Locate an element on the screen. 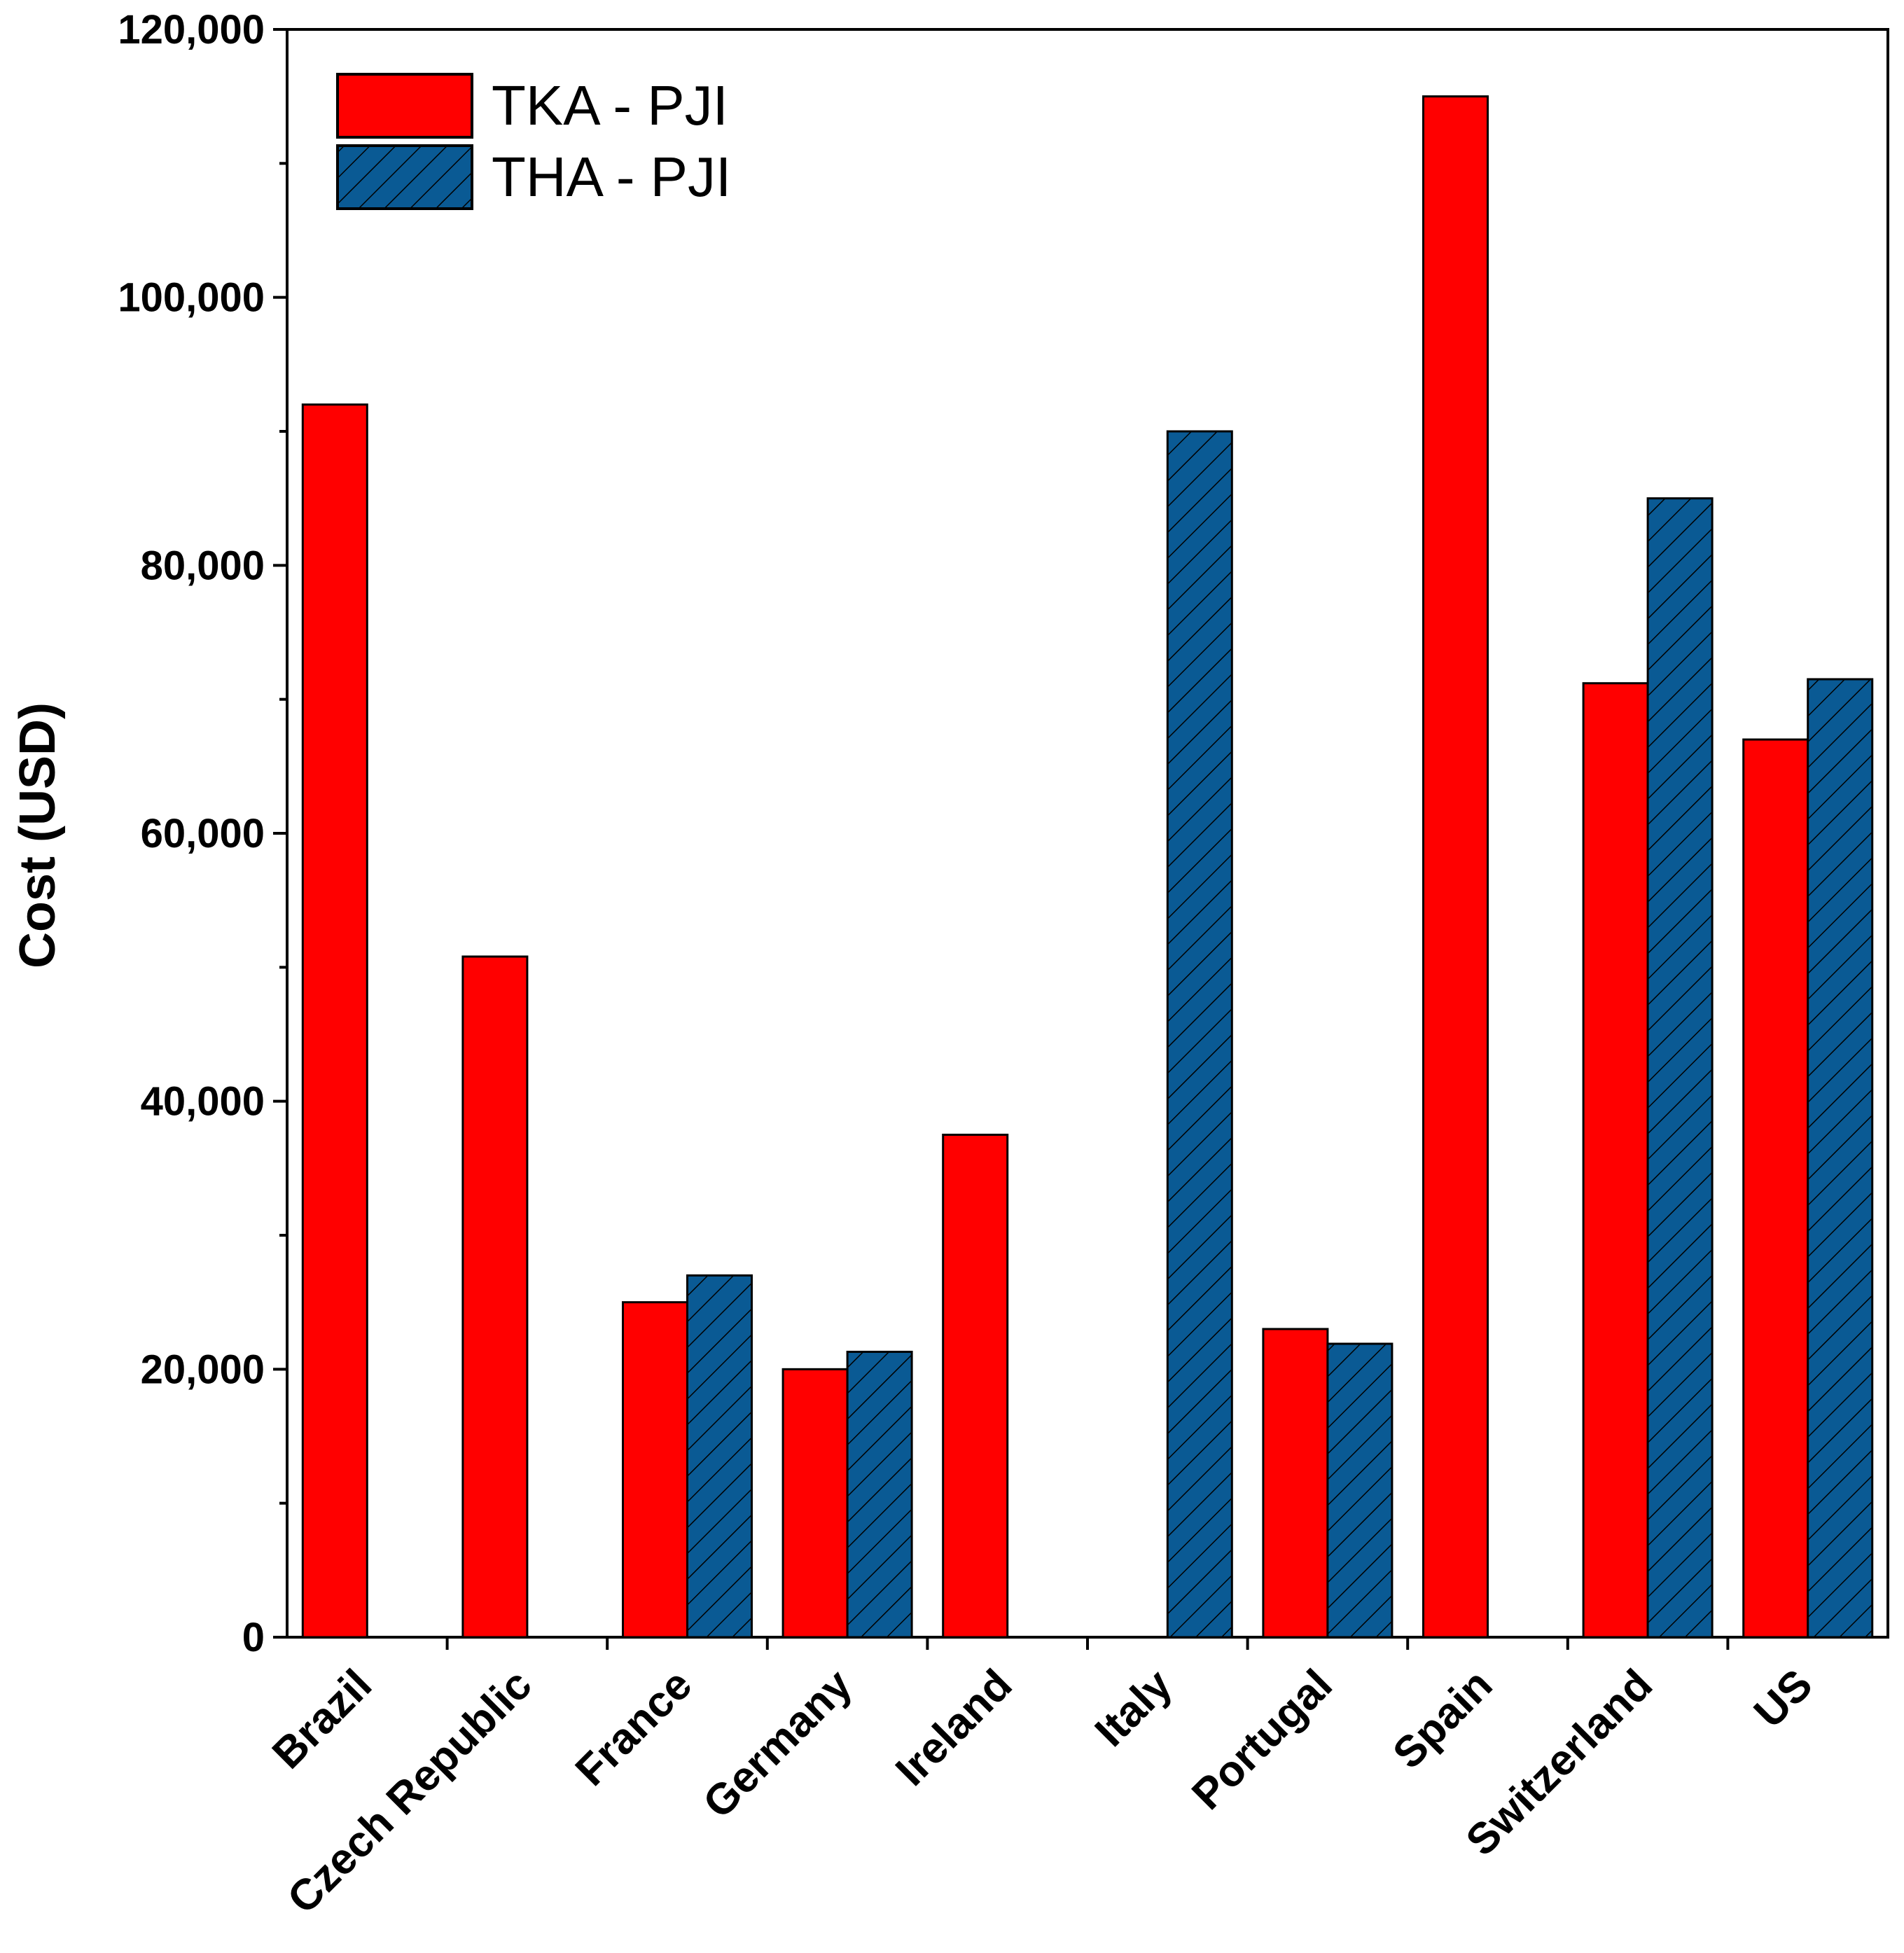 The image size is (1904, 1953). y-tick-label: 60,000 is located at coordinates (203, 833).